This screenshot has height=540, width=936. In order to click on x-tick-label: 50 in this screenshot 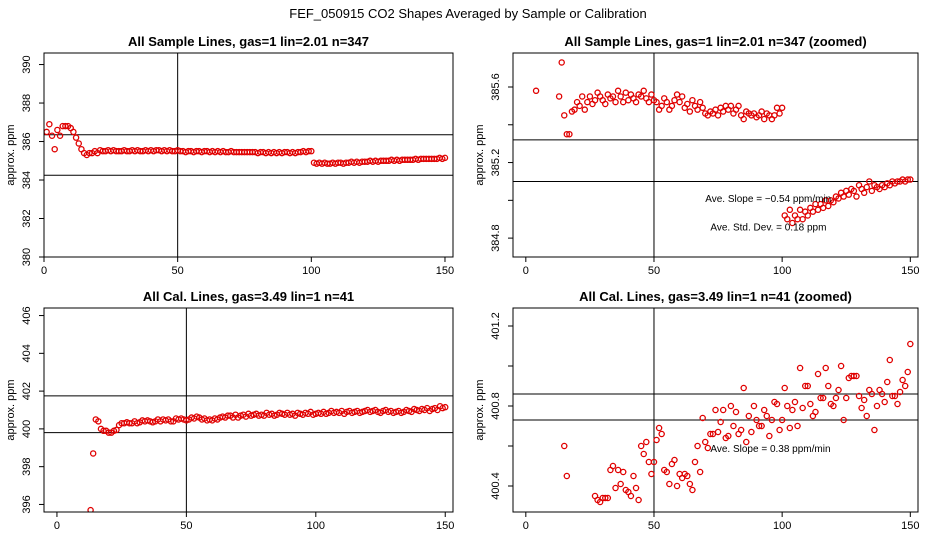, I will do `click(654, 271)`.